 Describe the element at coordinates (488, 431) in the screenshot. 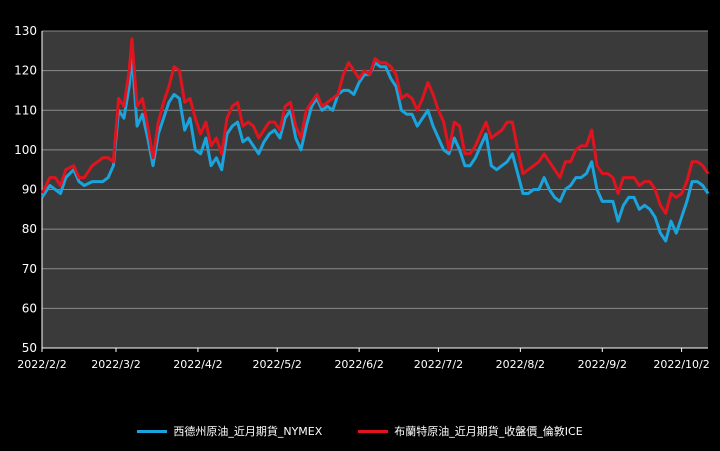

I see `legend-label-brent: 布蘭特原油_近月期貨_收盤價_倫敦ICE` at that location.